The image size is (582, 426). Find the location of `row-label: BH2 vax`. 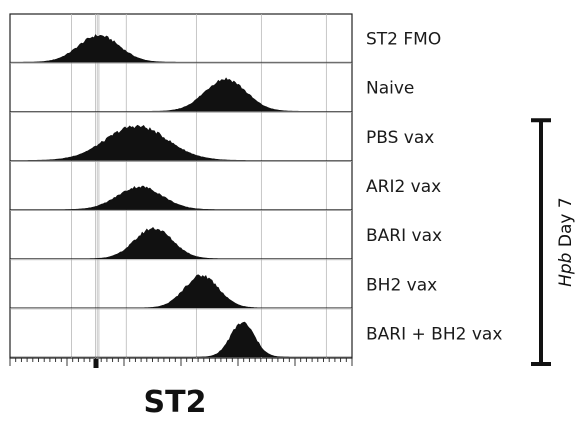

row-label: BH2 vax is located at coordinates (401, 285).